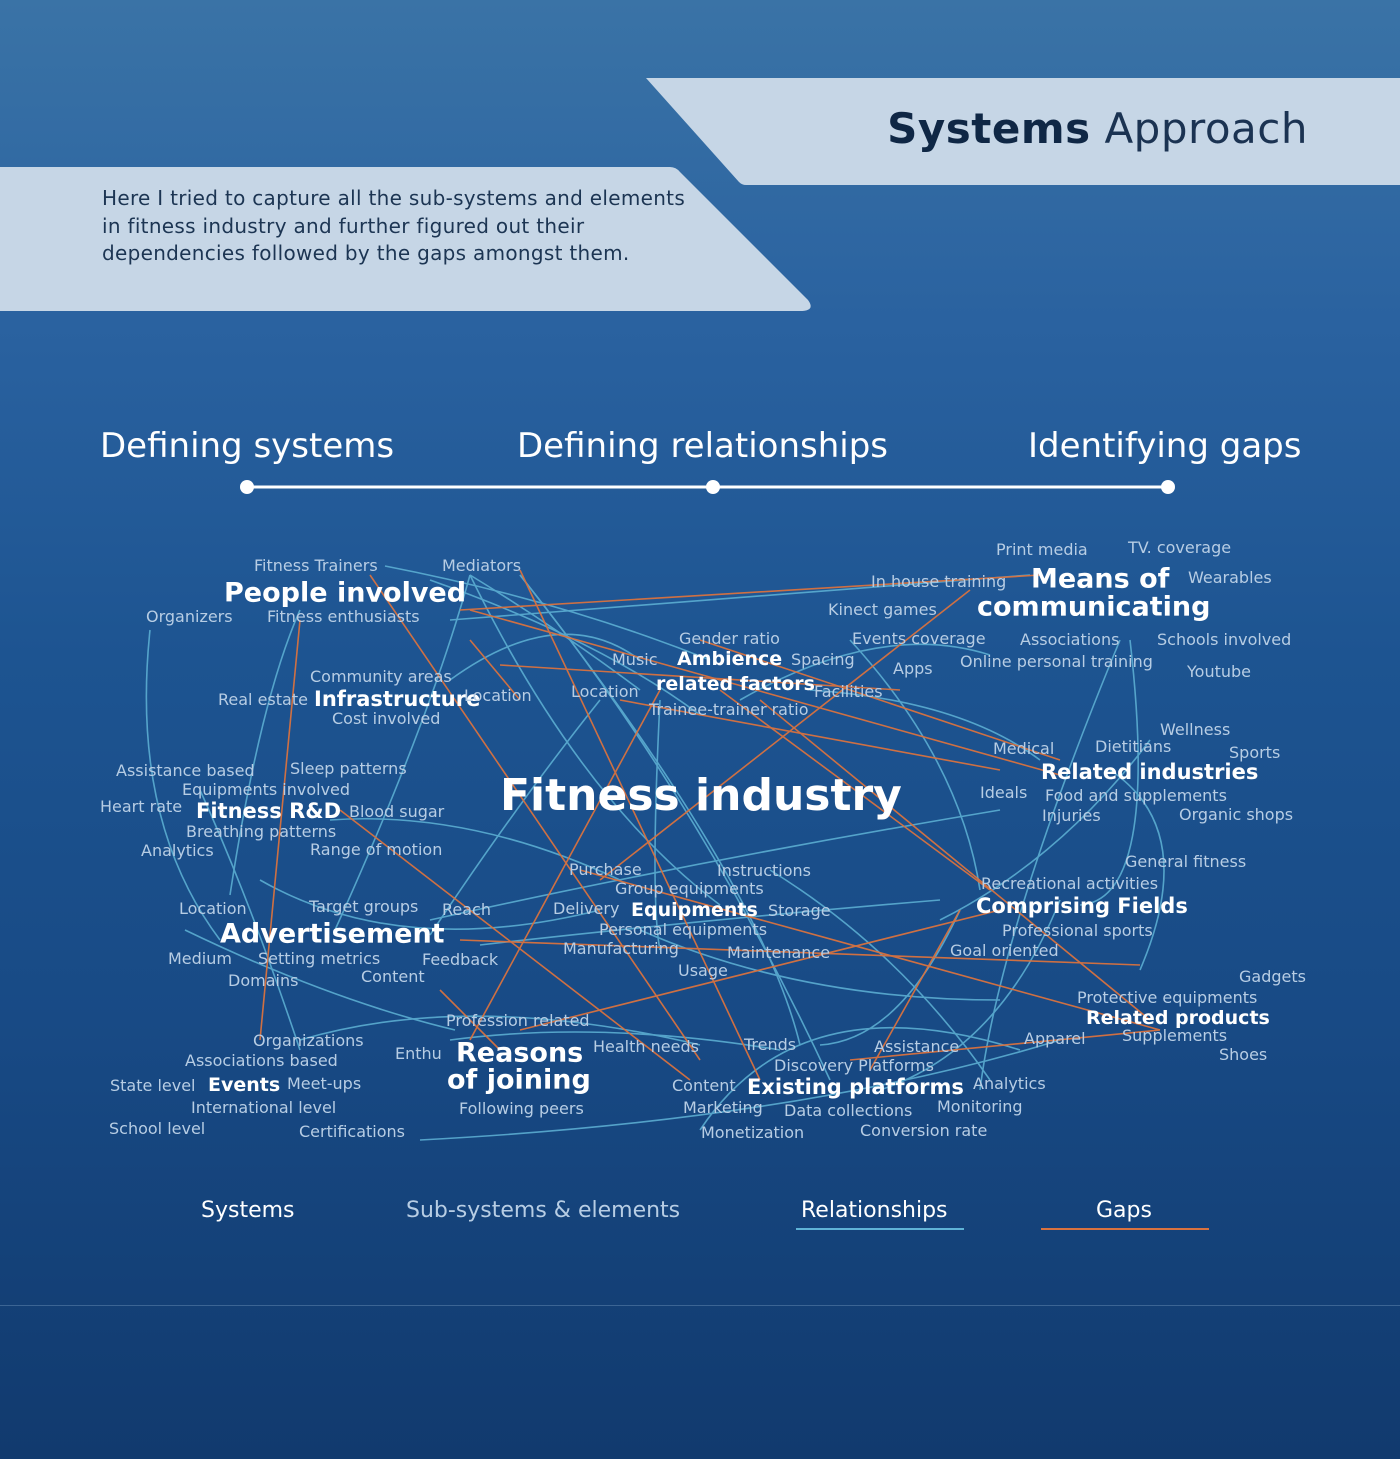 This screenshot has height=1459, width=1400. What do you see at coordinates (386, 718) in the screenshot?
I see `element-cost-involved: Cost involved` at bounding box center [386, 718].